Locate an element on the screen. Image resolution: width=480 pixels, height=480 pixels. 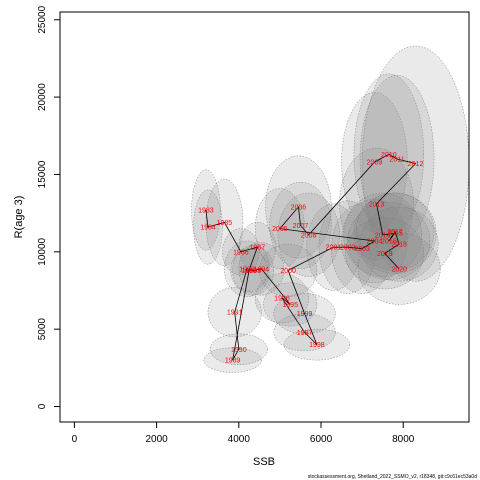
point-label-2016: 2016 is located at coordinates (389, 241).